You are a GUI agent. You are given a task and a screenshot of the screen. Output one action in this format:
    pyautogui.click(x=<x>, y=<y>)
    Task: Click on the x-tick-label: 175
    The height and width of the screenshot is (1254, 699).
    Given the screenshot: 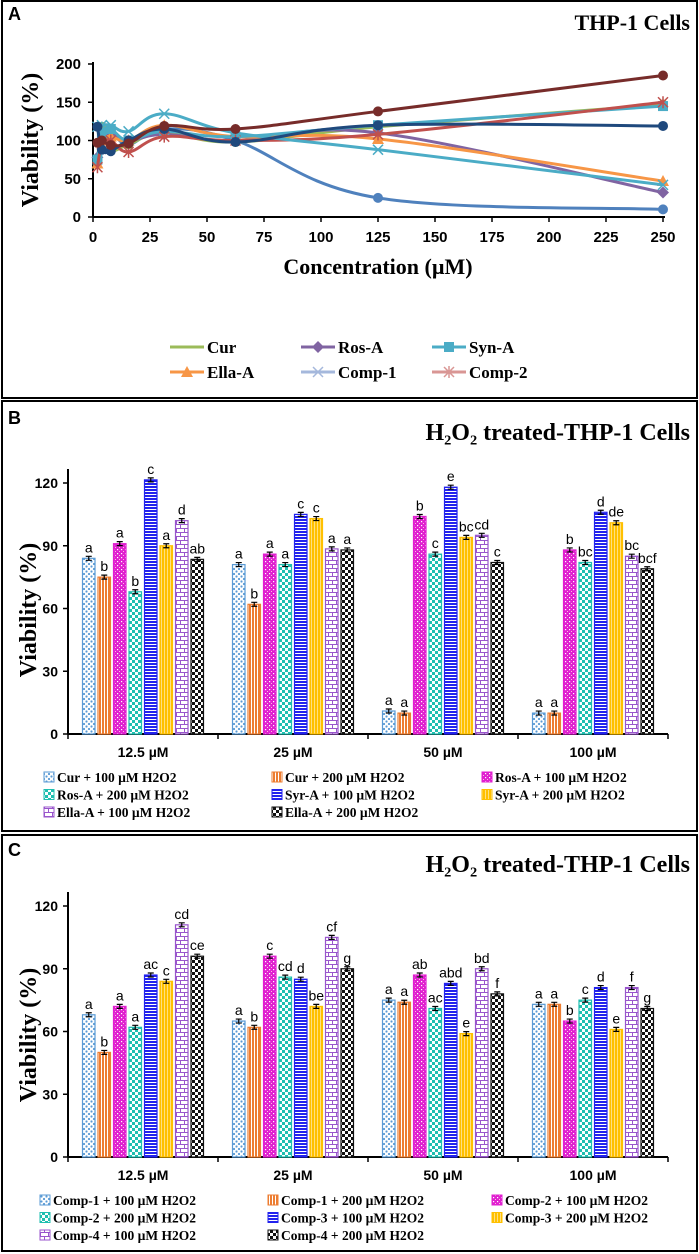 What is the action you would take?
    pyautogui.click(x=491, y=237)
    